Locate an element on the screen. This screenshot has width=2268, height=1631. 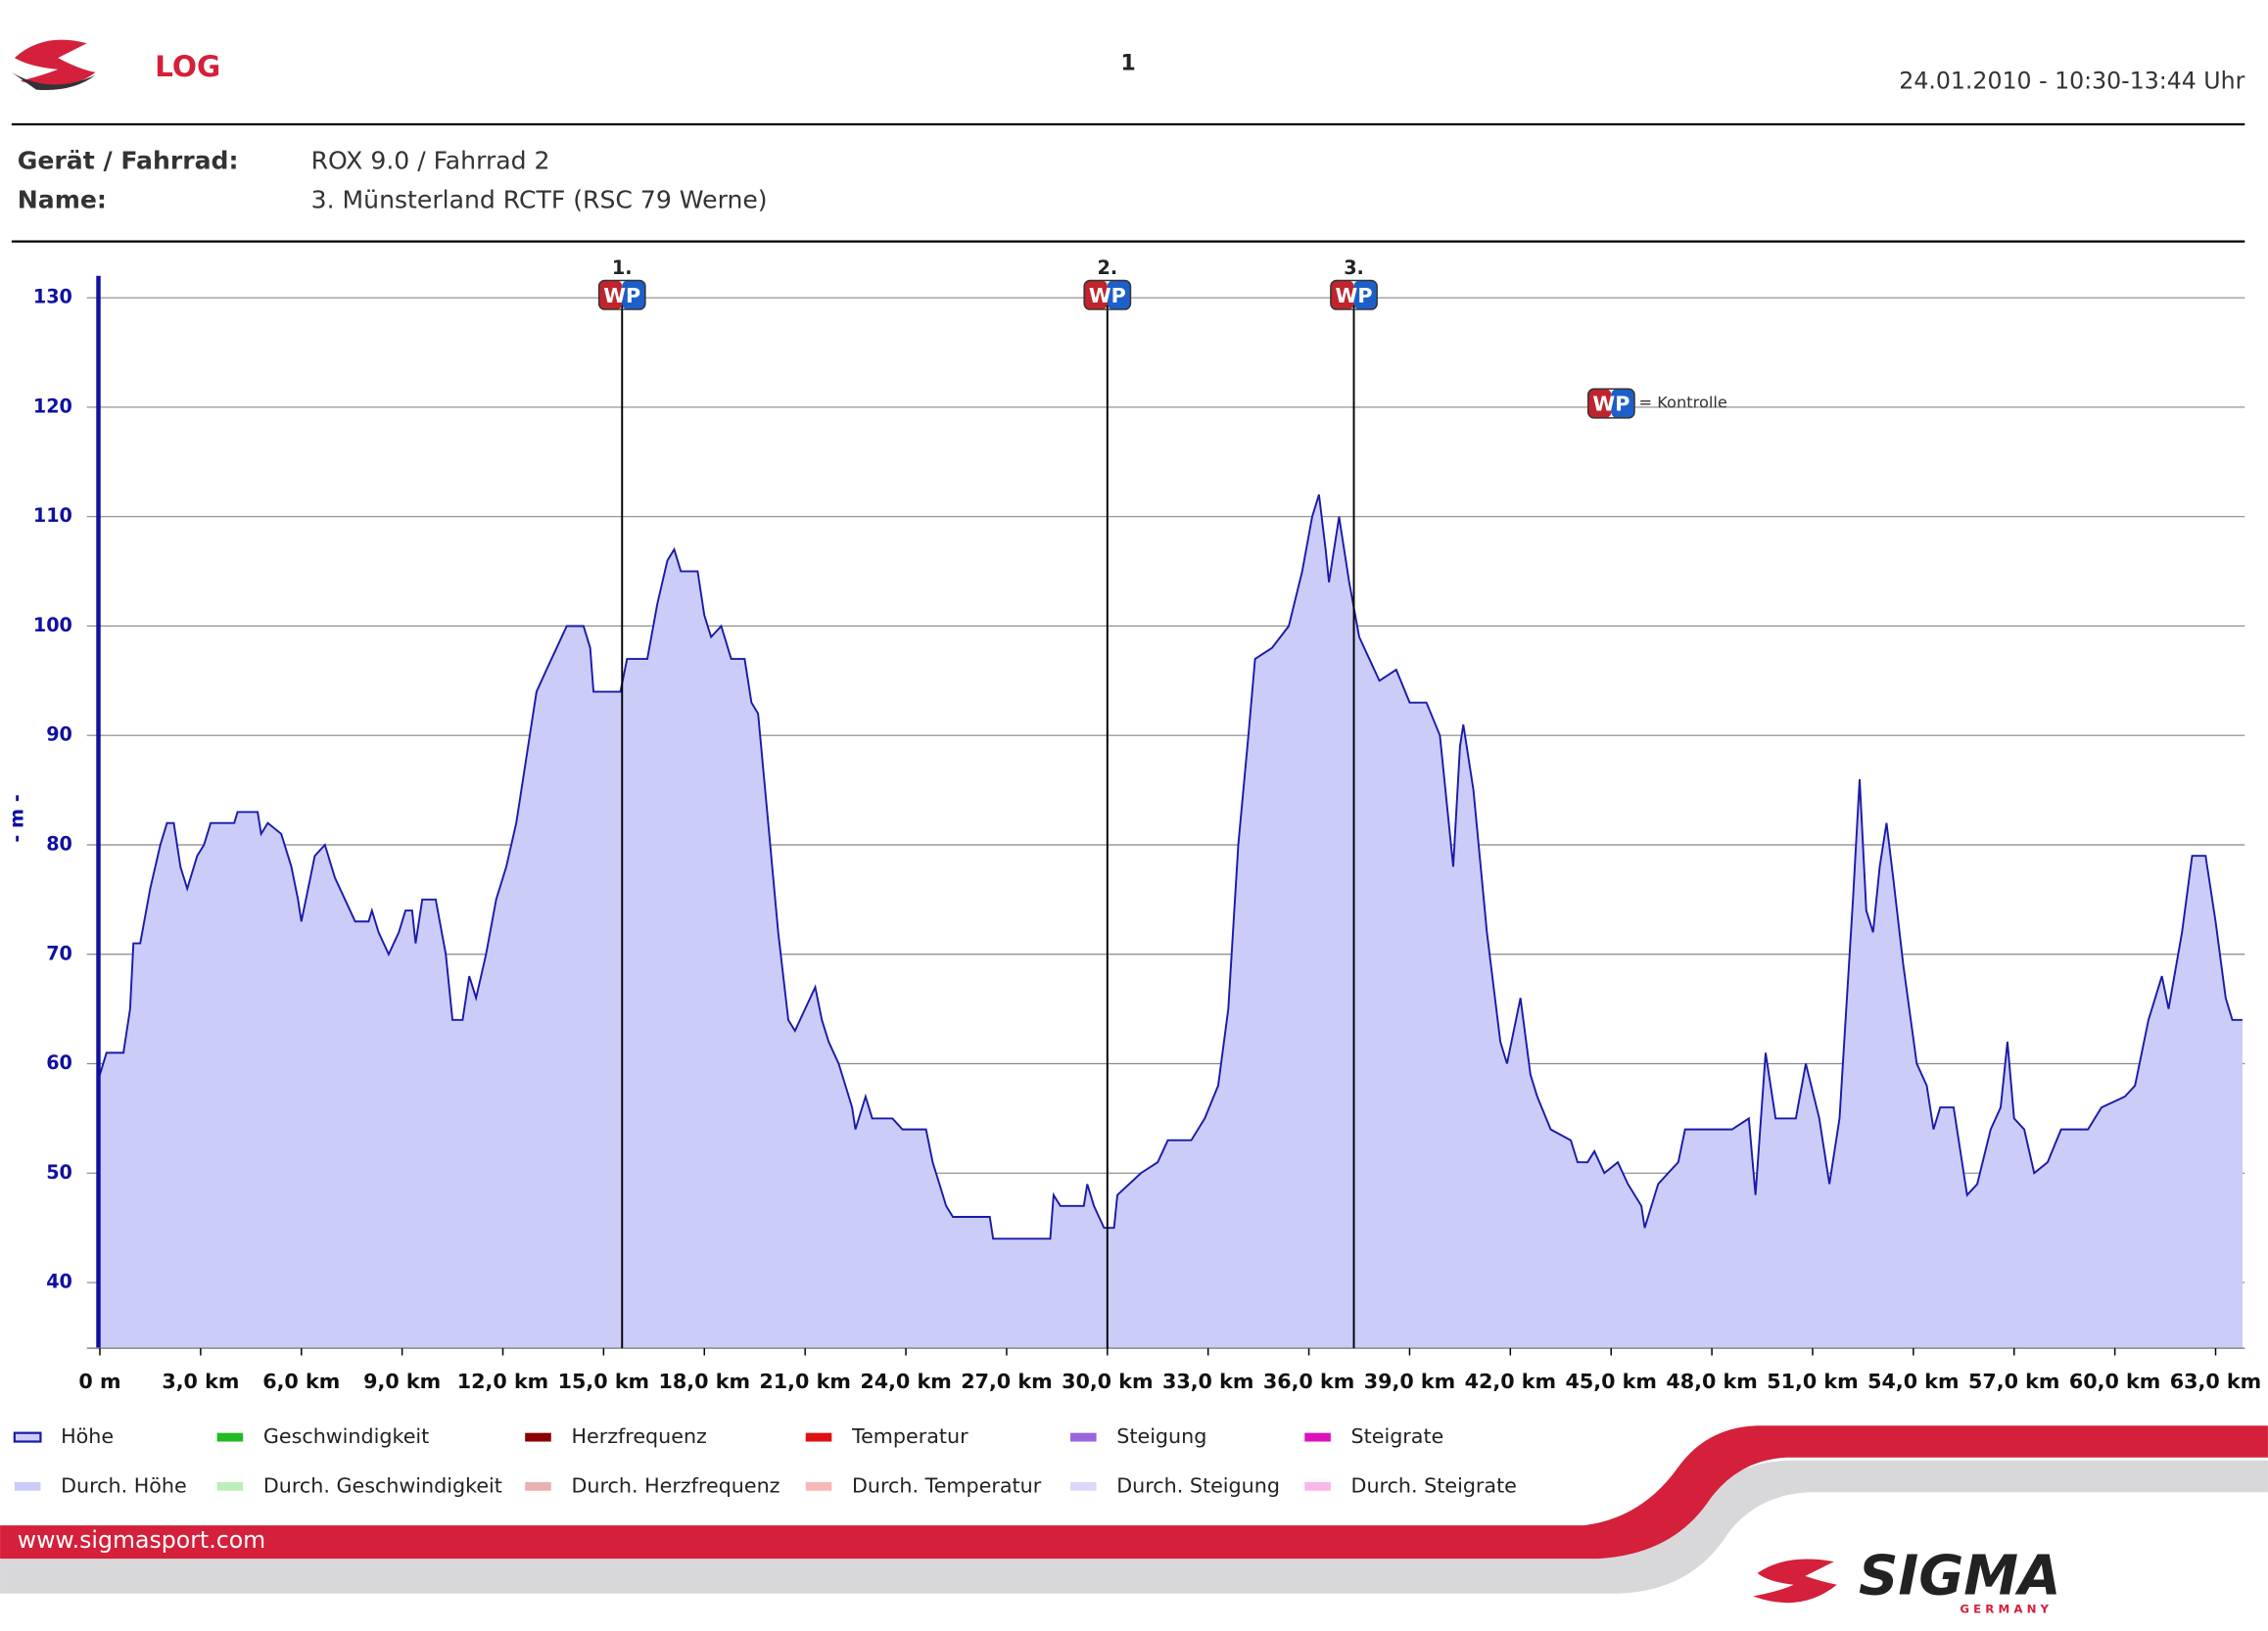
y-tick-label: 80 is located at coordinates (59, 843).